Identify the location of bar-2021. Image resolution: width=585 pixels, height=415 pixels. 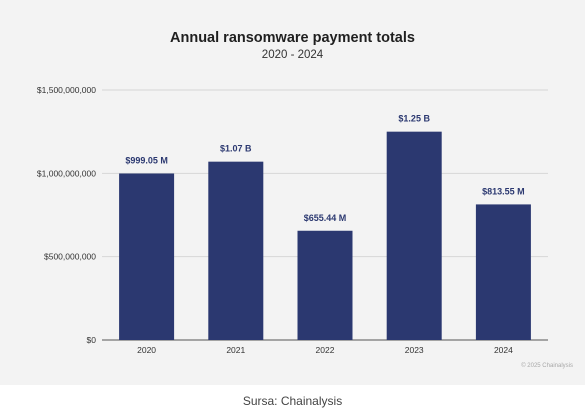
(236, 250).